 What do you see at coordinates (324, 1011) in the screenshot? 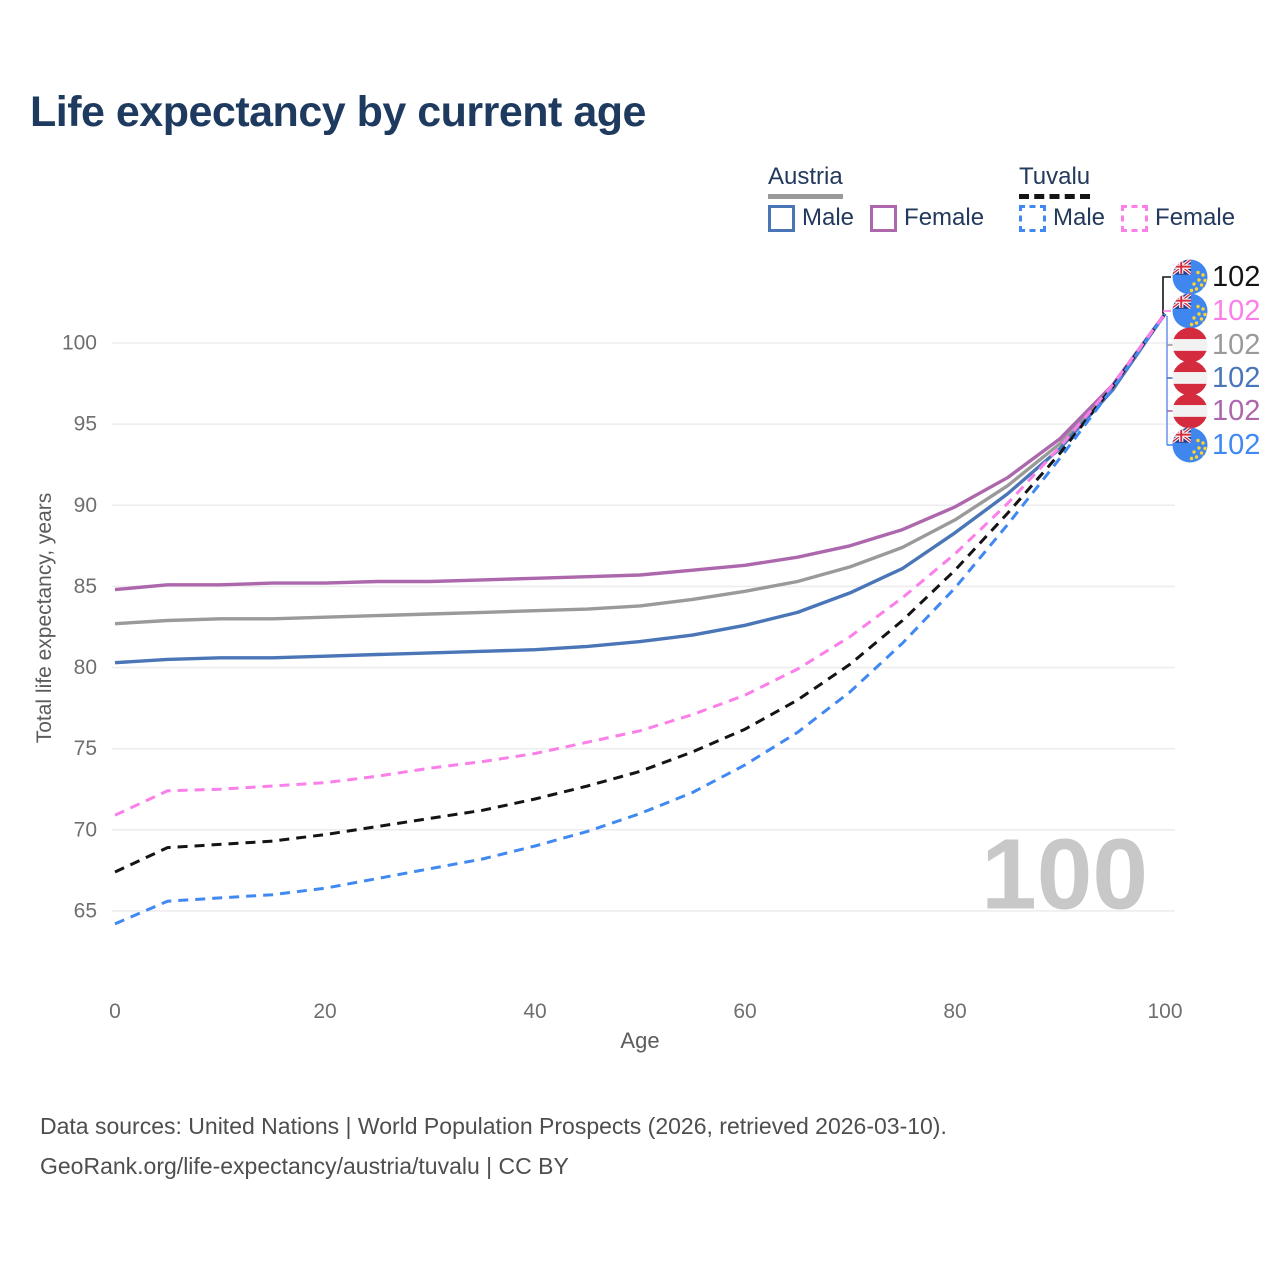
I see `x-tick-label: 20` at bounding box center [324, 1011].